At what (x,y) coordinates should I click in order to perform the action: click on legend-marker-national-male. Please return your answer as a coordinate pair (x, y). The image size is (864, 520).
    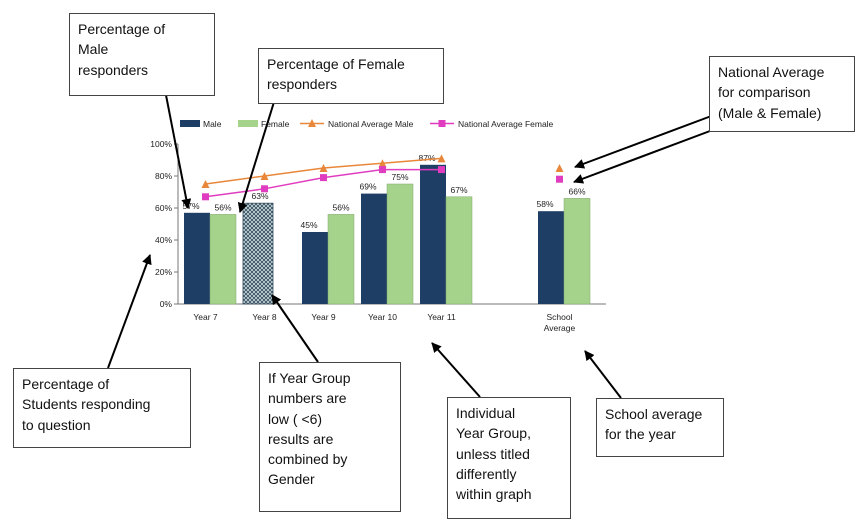
    Looking at the image, I should click on (312, 123).